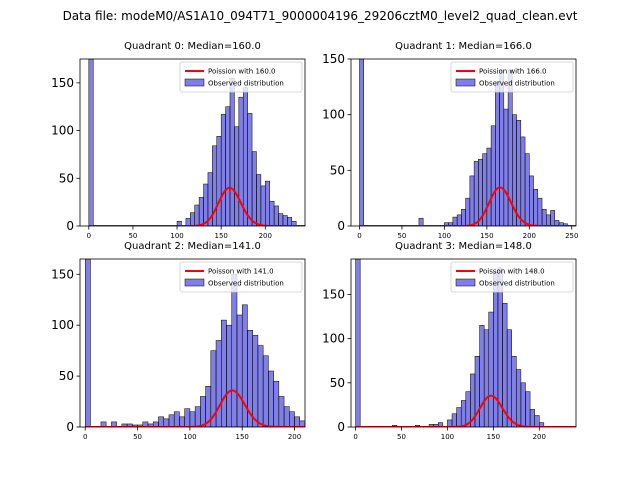 The height and width of the screenshot is (480, 640). I want to click on x-tick-label: 100, so click(447, 437).